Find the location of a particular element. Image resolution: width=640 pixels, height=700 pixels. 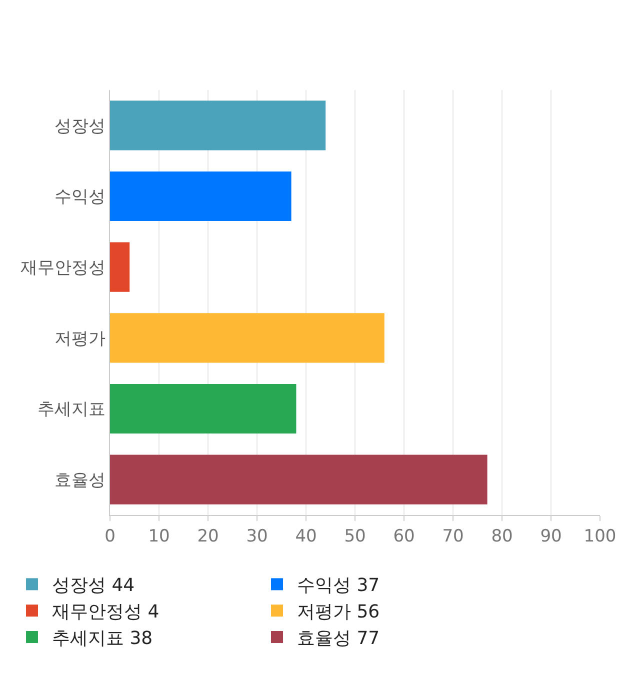

y-tick-label: 성장성 is located at coordinates (80, 126).